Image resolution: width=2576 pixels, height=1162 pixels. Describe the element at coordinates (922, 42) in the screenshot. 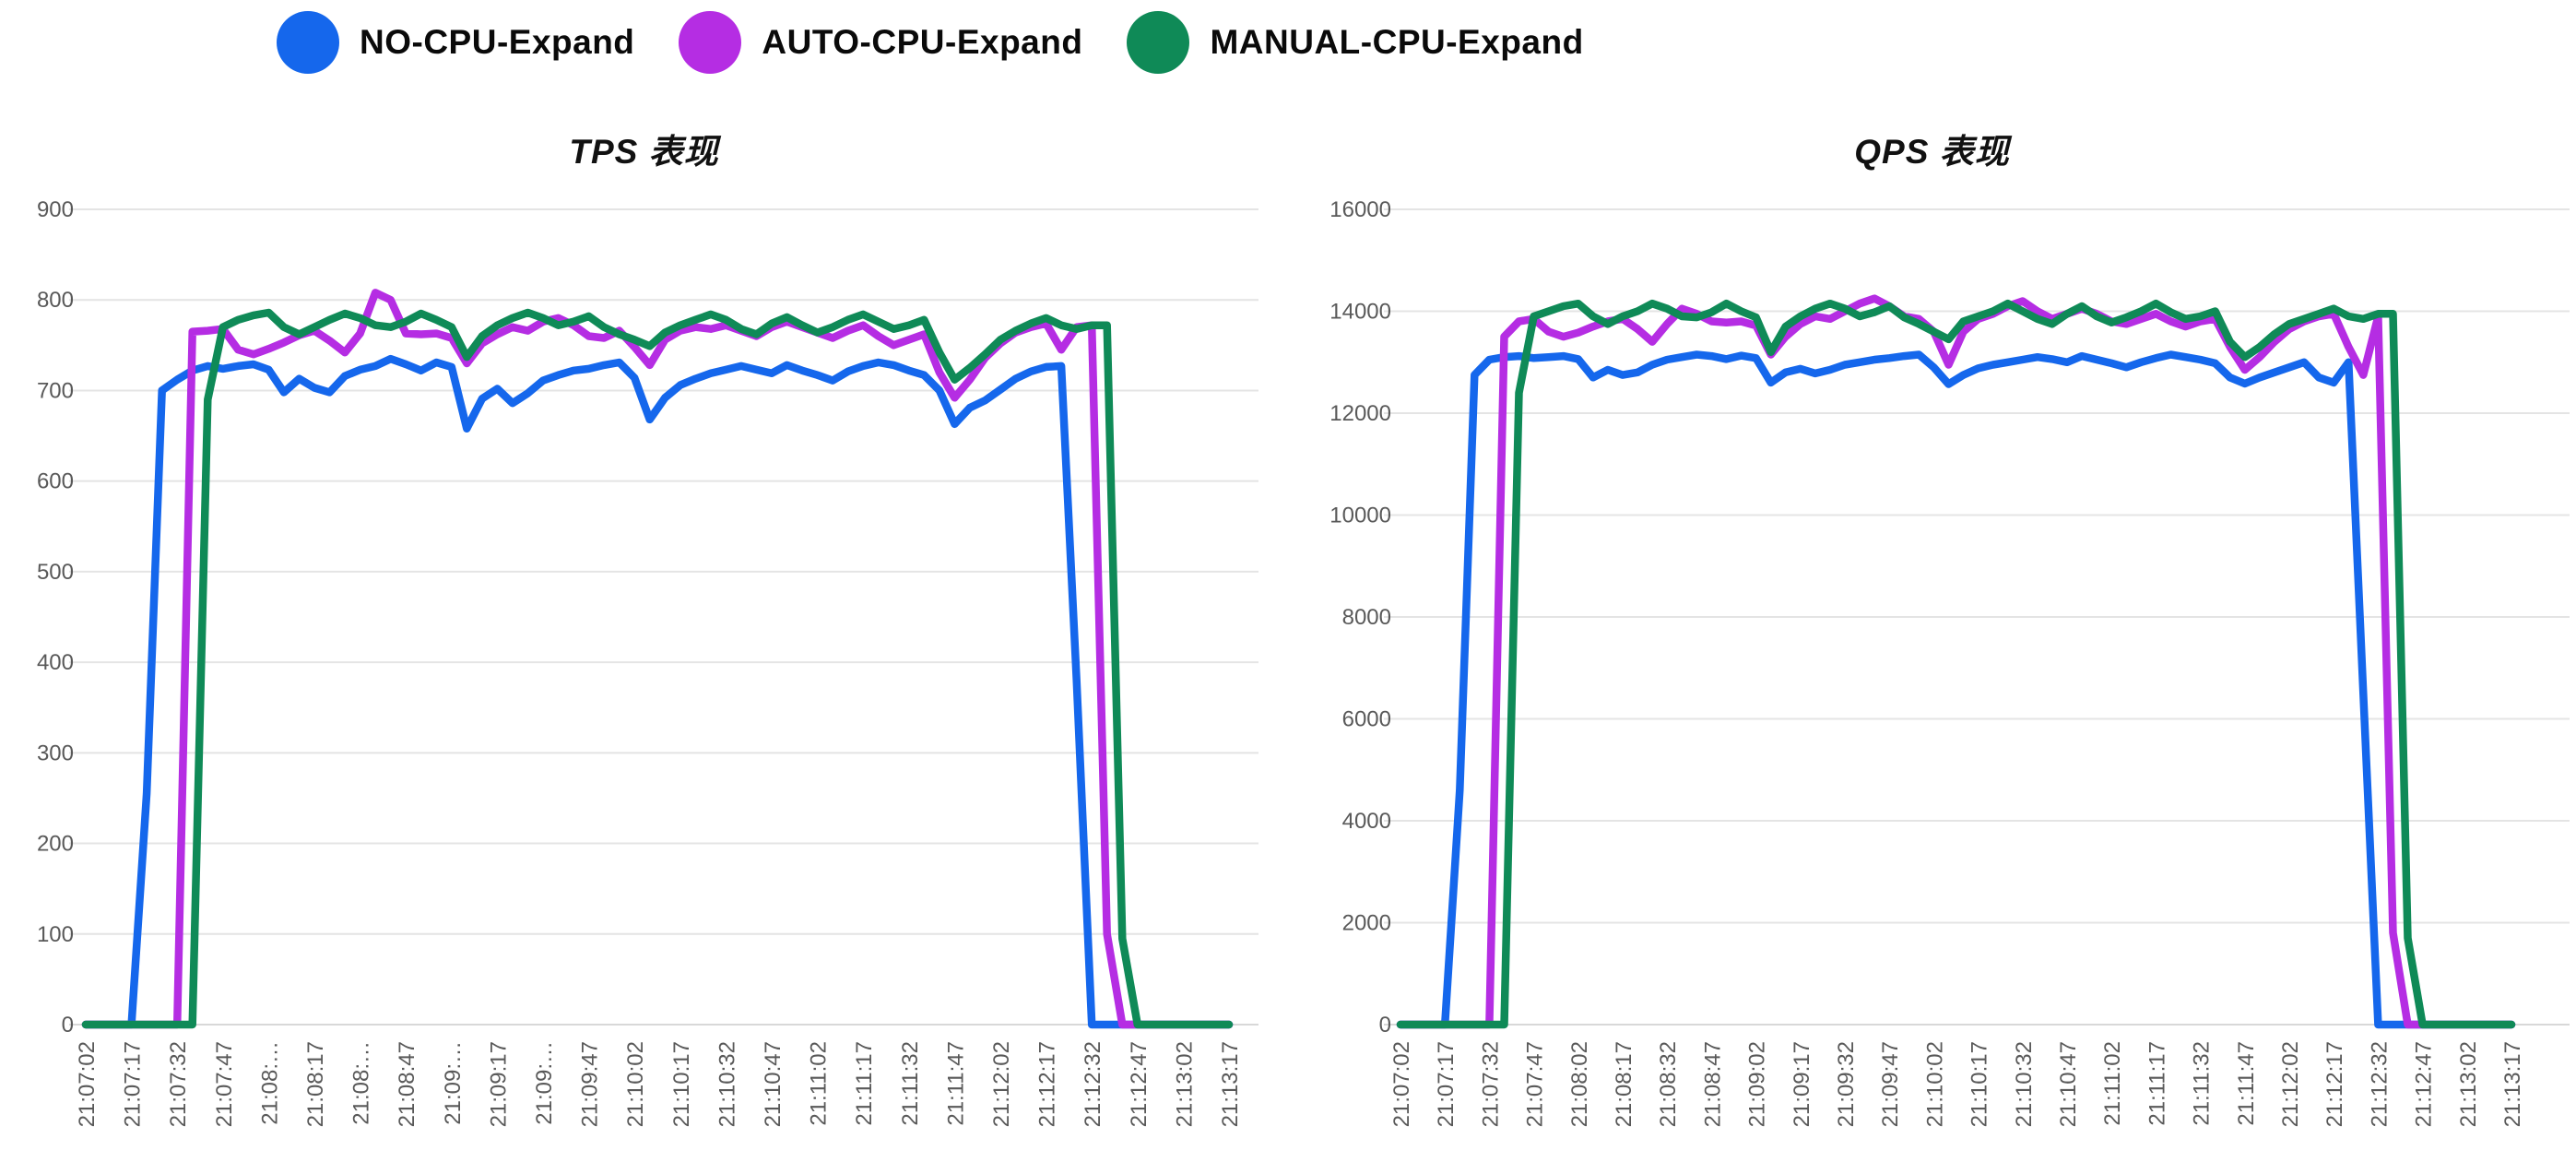

I see `legend-label-auto-cpu-expand: AUTO-CPU-Expand` at that location.